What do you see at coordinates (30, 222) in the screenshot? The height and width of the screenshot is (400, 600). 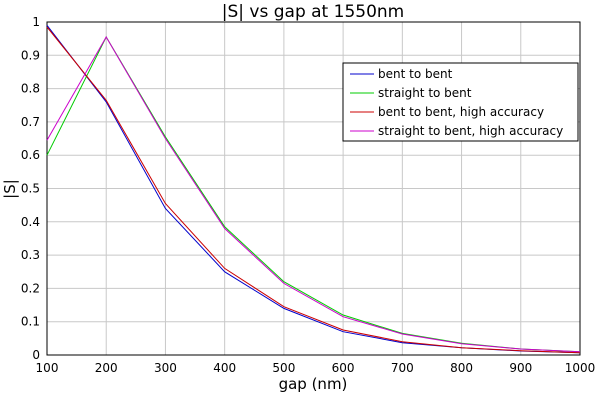 I see `y-tick-label: 0.4` at bounding box center [30, 222].